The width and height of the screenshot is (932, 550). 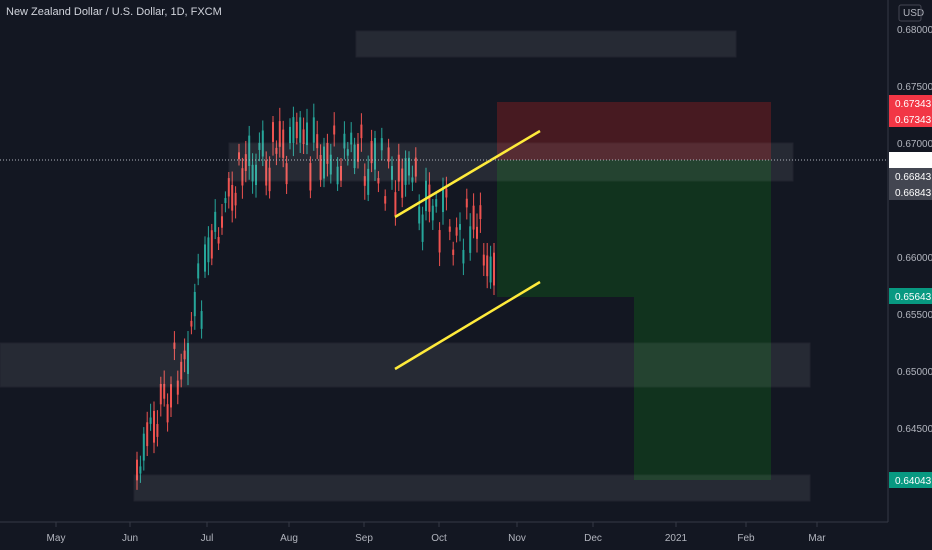 I want to click on y-tick-label: 0.66000, so click(x=914, y=258).